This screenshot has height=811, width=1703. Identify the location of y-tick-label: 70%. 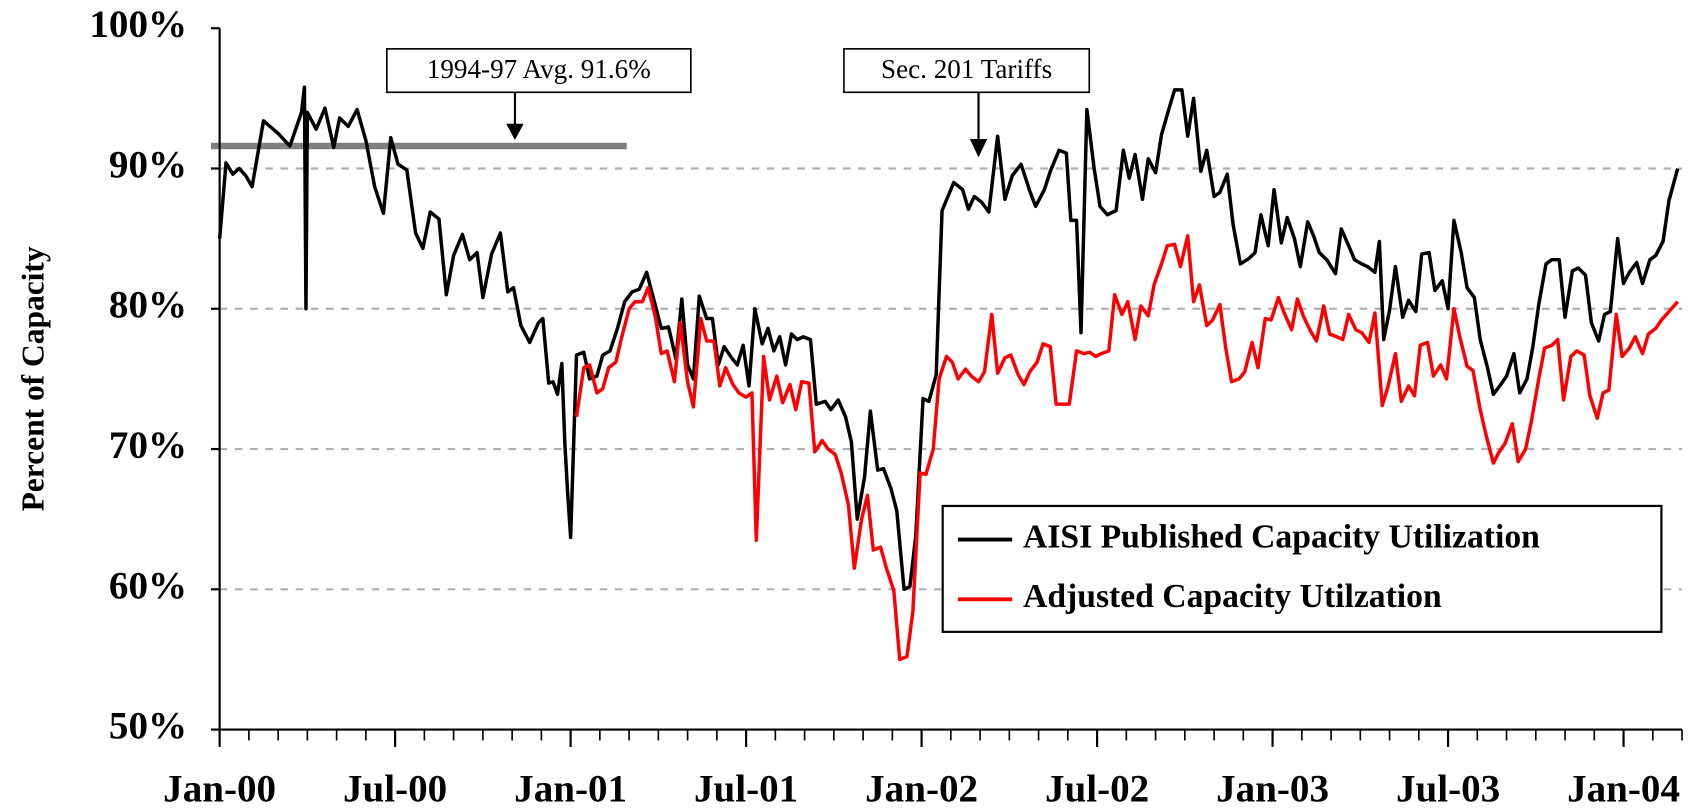
(148, 445).